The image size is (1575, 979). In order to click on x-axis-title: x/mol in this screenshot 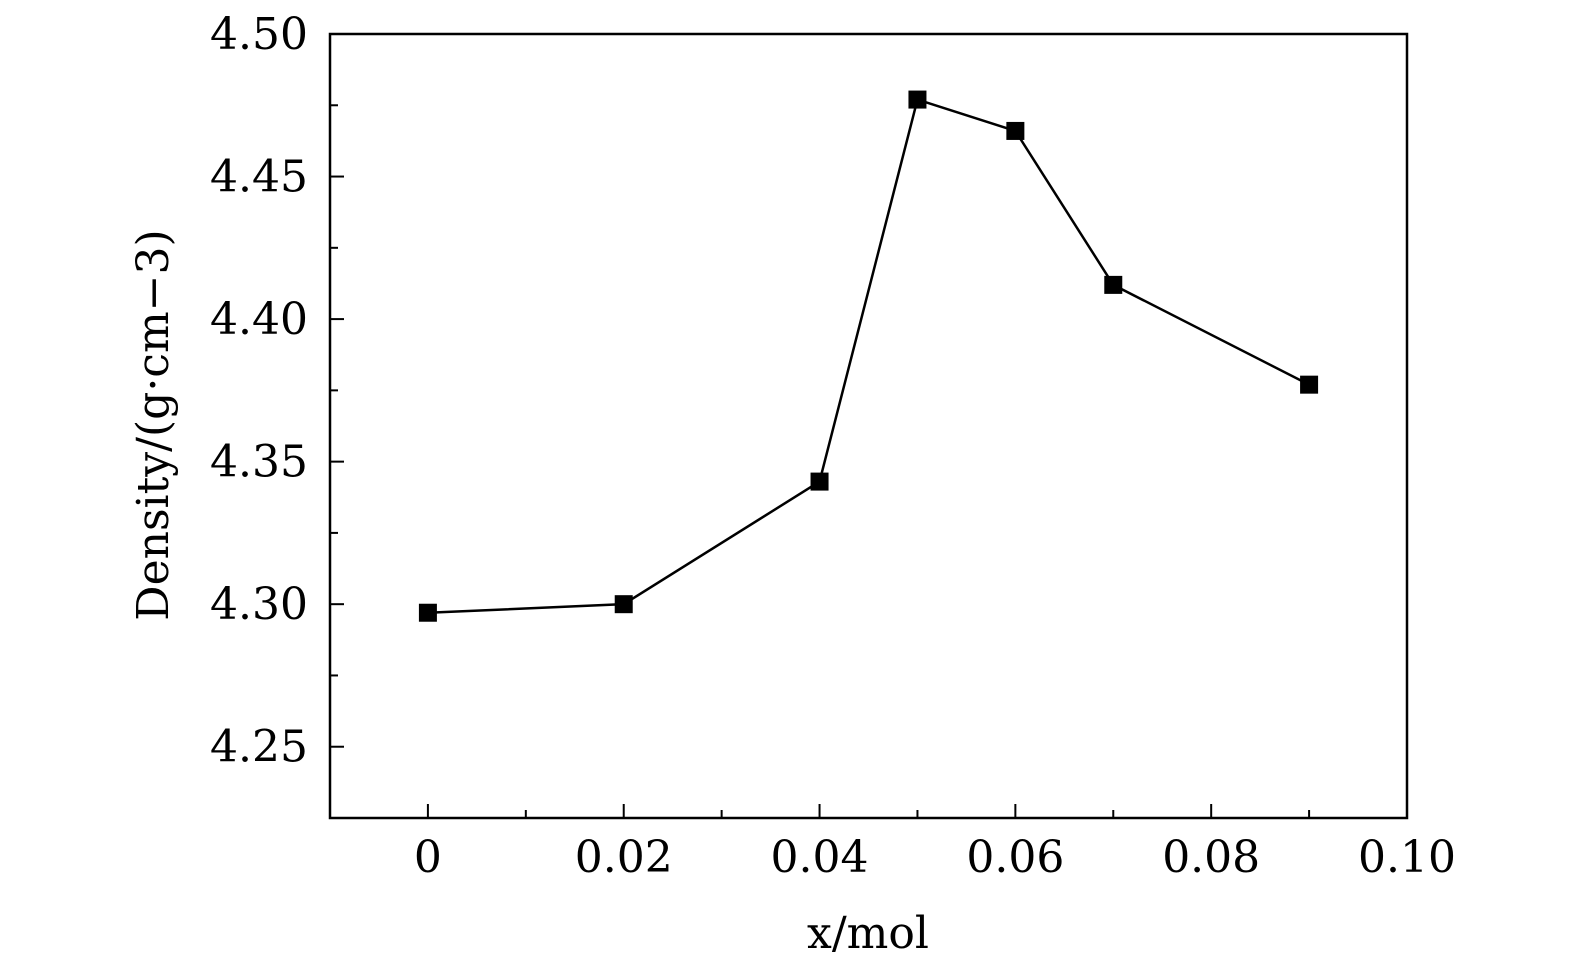, I will do `click(868, 933)`.